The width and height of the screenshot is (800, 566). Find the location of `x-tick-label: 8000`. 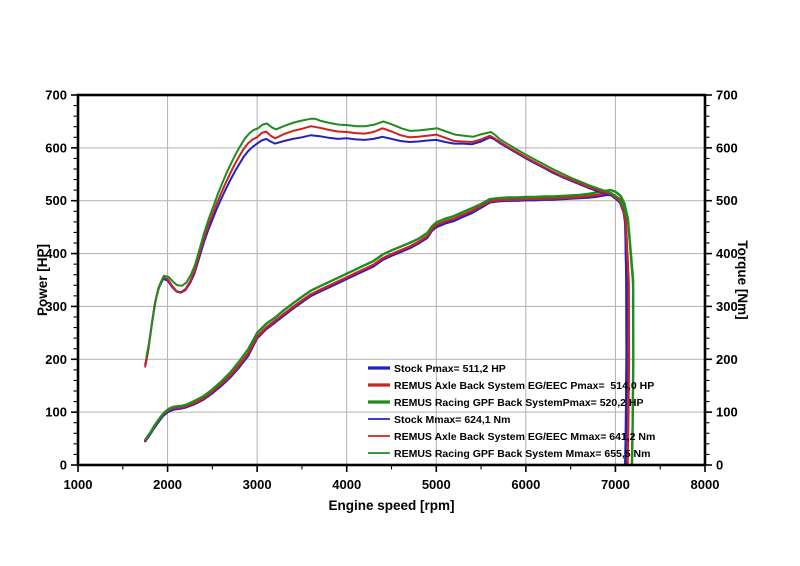

x-tick-label: 8000 is located at coordinates (705, 484).